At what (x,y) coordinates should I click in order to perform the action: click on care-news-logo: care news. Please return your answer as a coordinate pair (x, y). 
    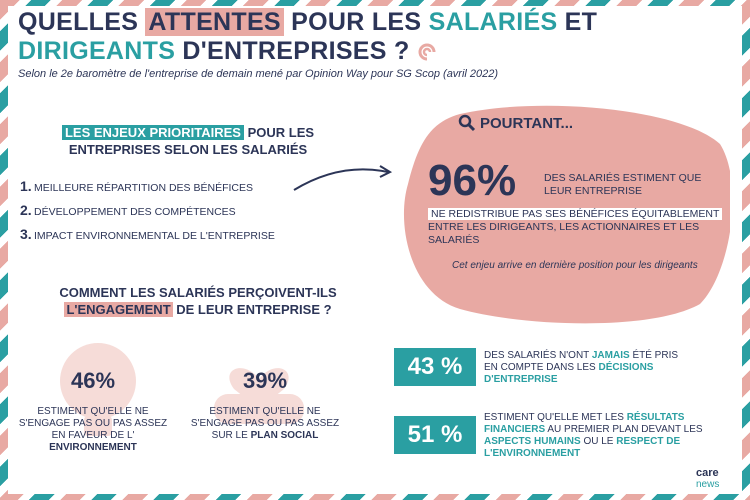
    Looking at the image, I should click on (708, 479).